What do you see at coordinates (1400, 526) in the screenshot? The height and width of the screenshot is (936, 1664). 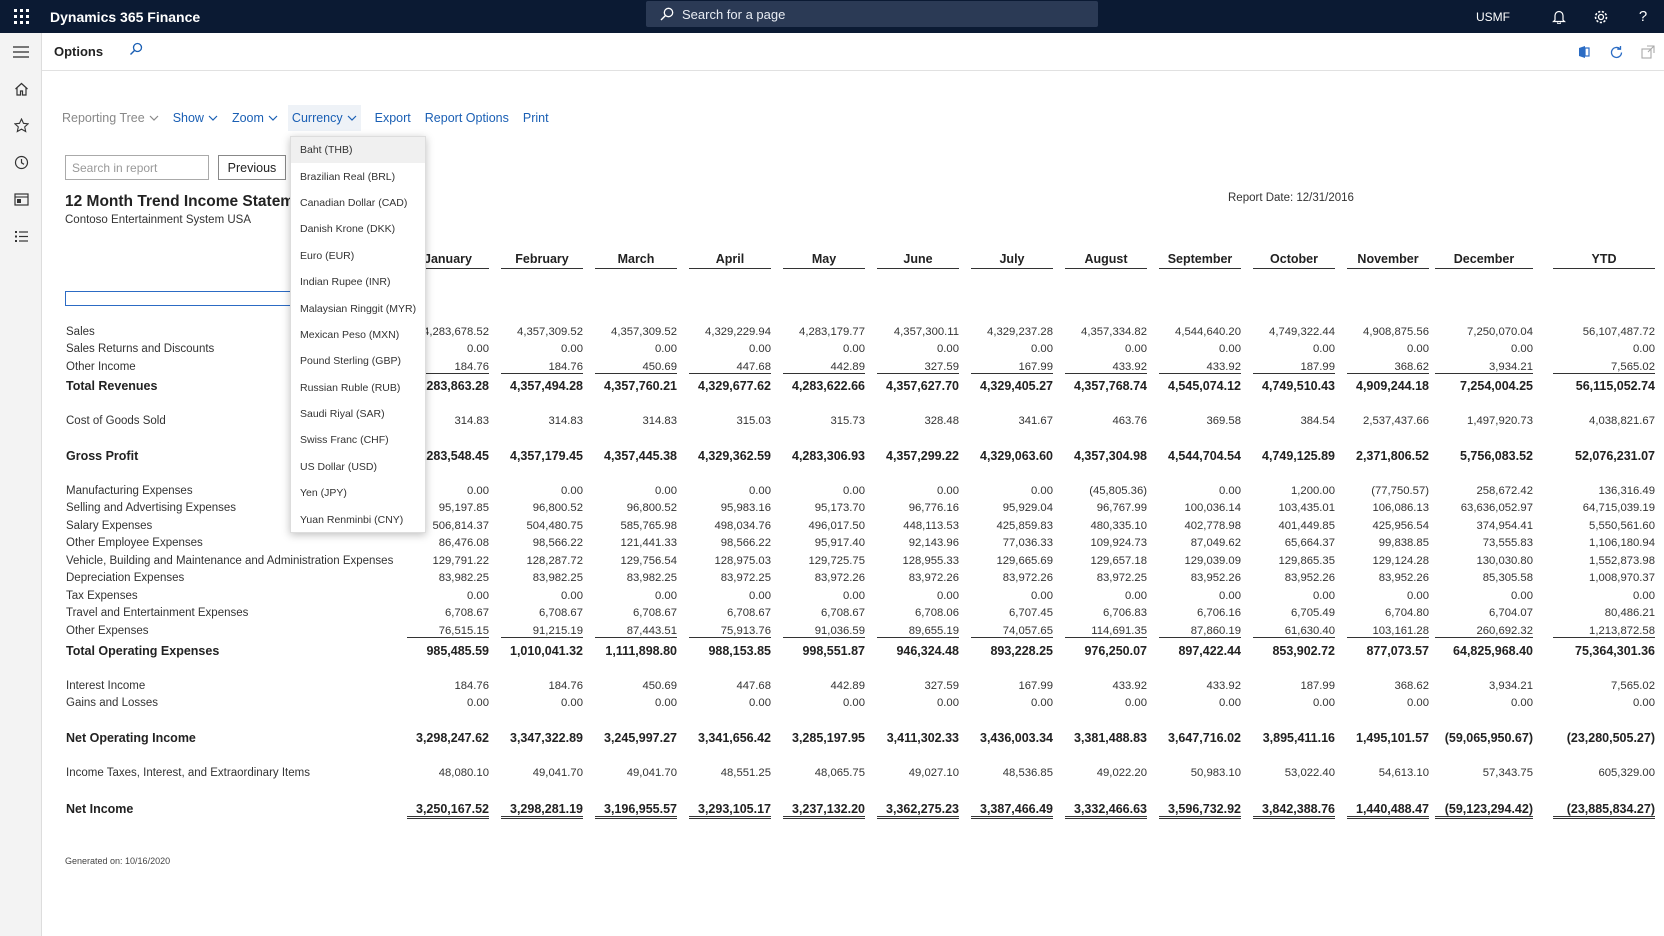 I see `table-cell: 425,956.54` at bounding box center [1400, 526].